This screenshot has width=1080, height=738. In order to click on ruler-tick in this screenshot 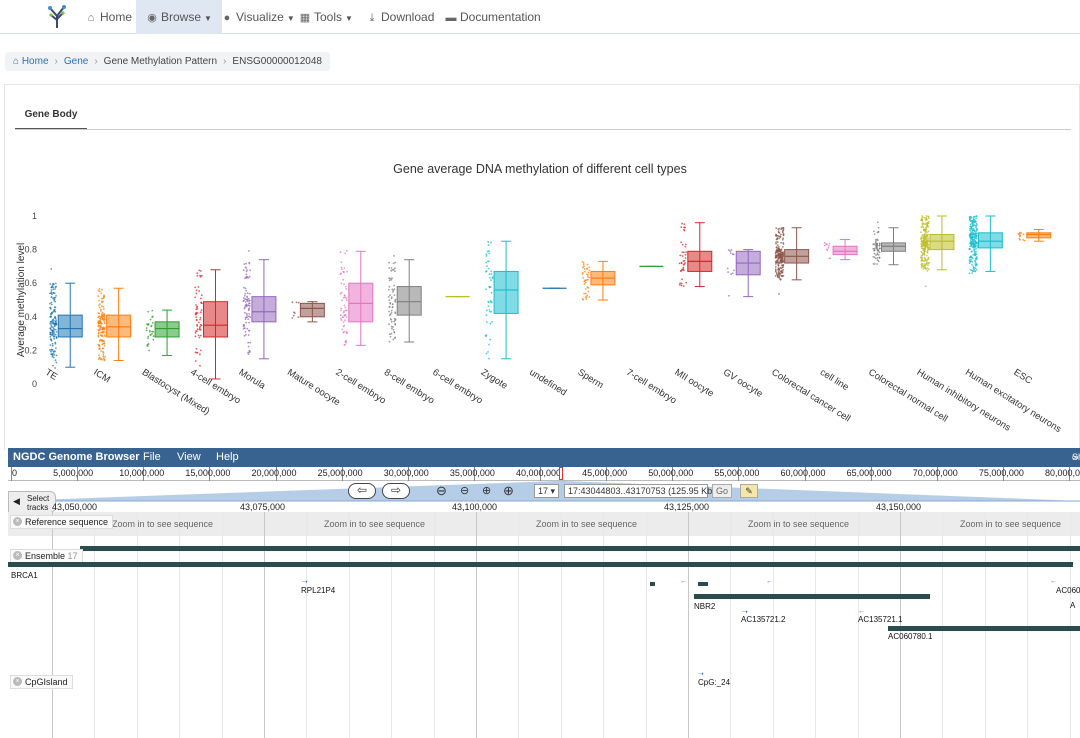, I will do `click(805, 474)`.